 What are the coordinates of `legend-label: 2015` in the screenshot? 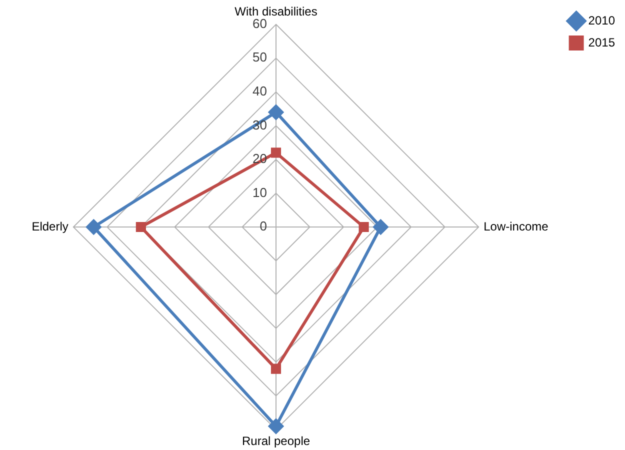 It's located at (602, 42).